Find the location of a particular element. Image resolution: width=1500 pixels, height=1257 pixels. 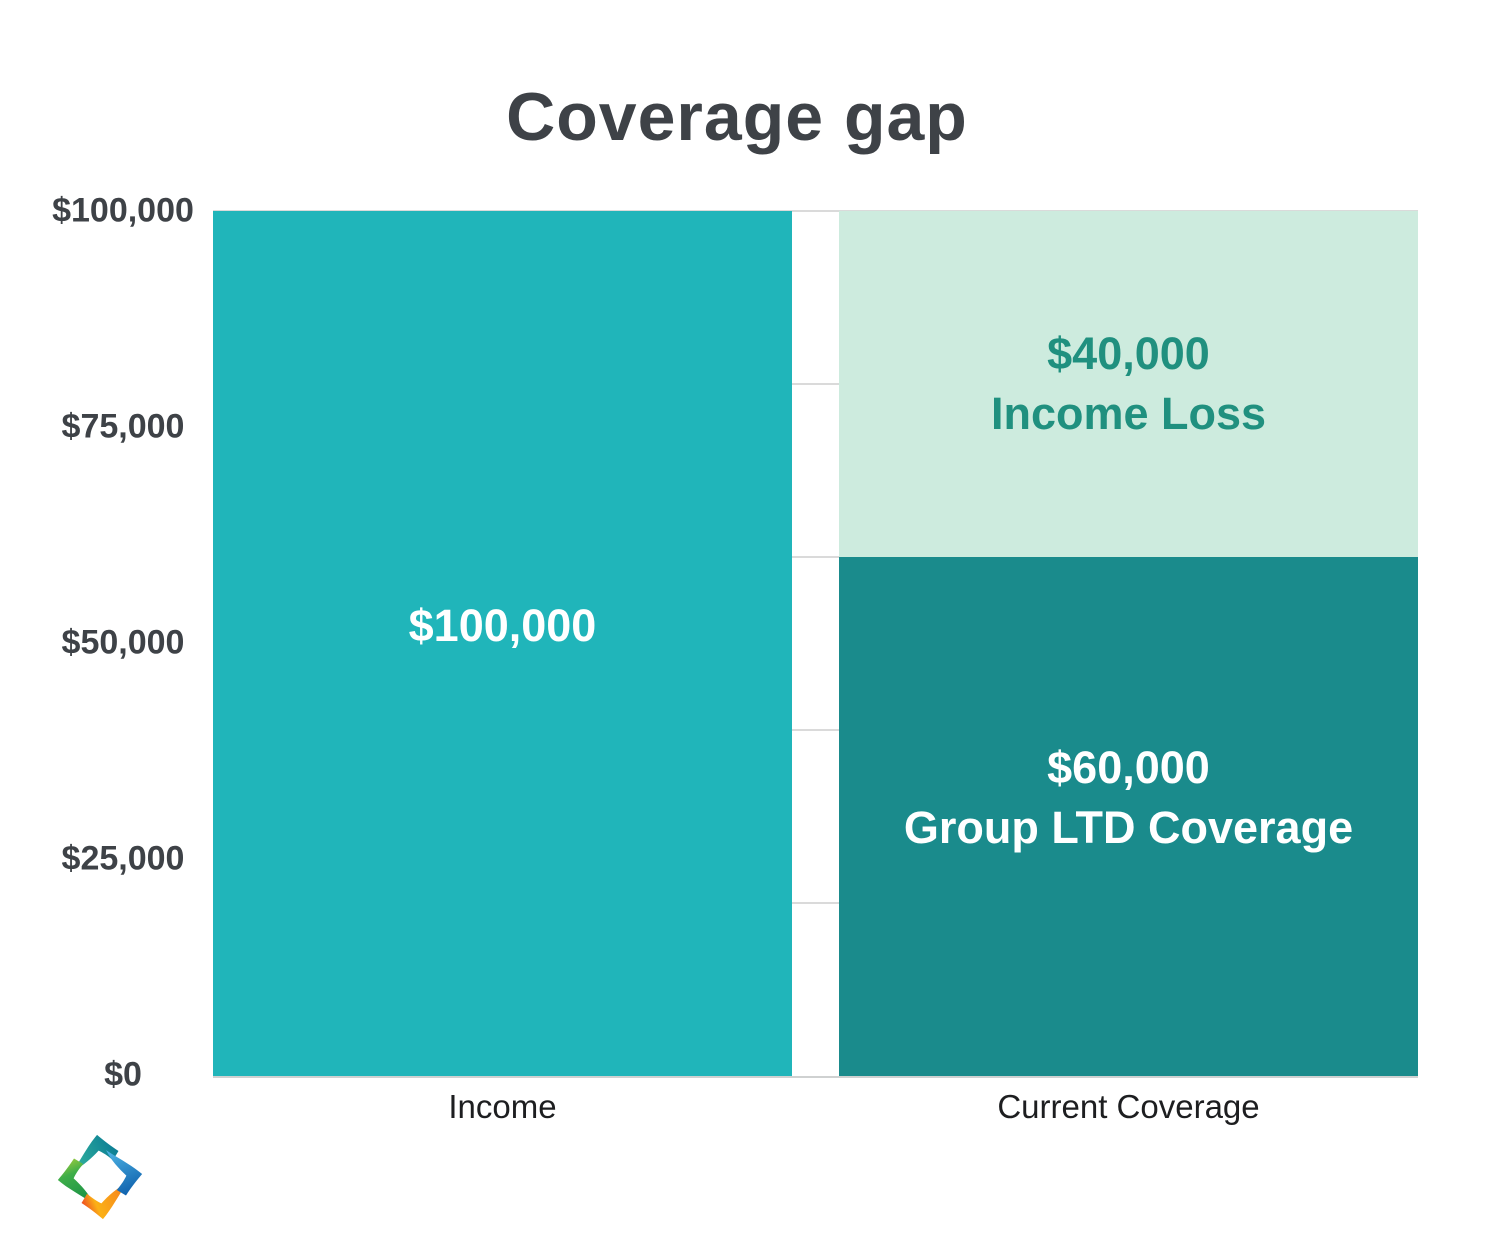

gridline-80k is located at coordinates (815, 384).